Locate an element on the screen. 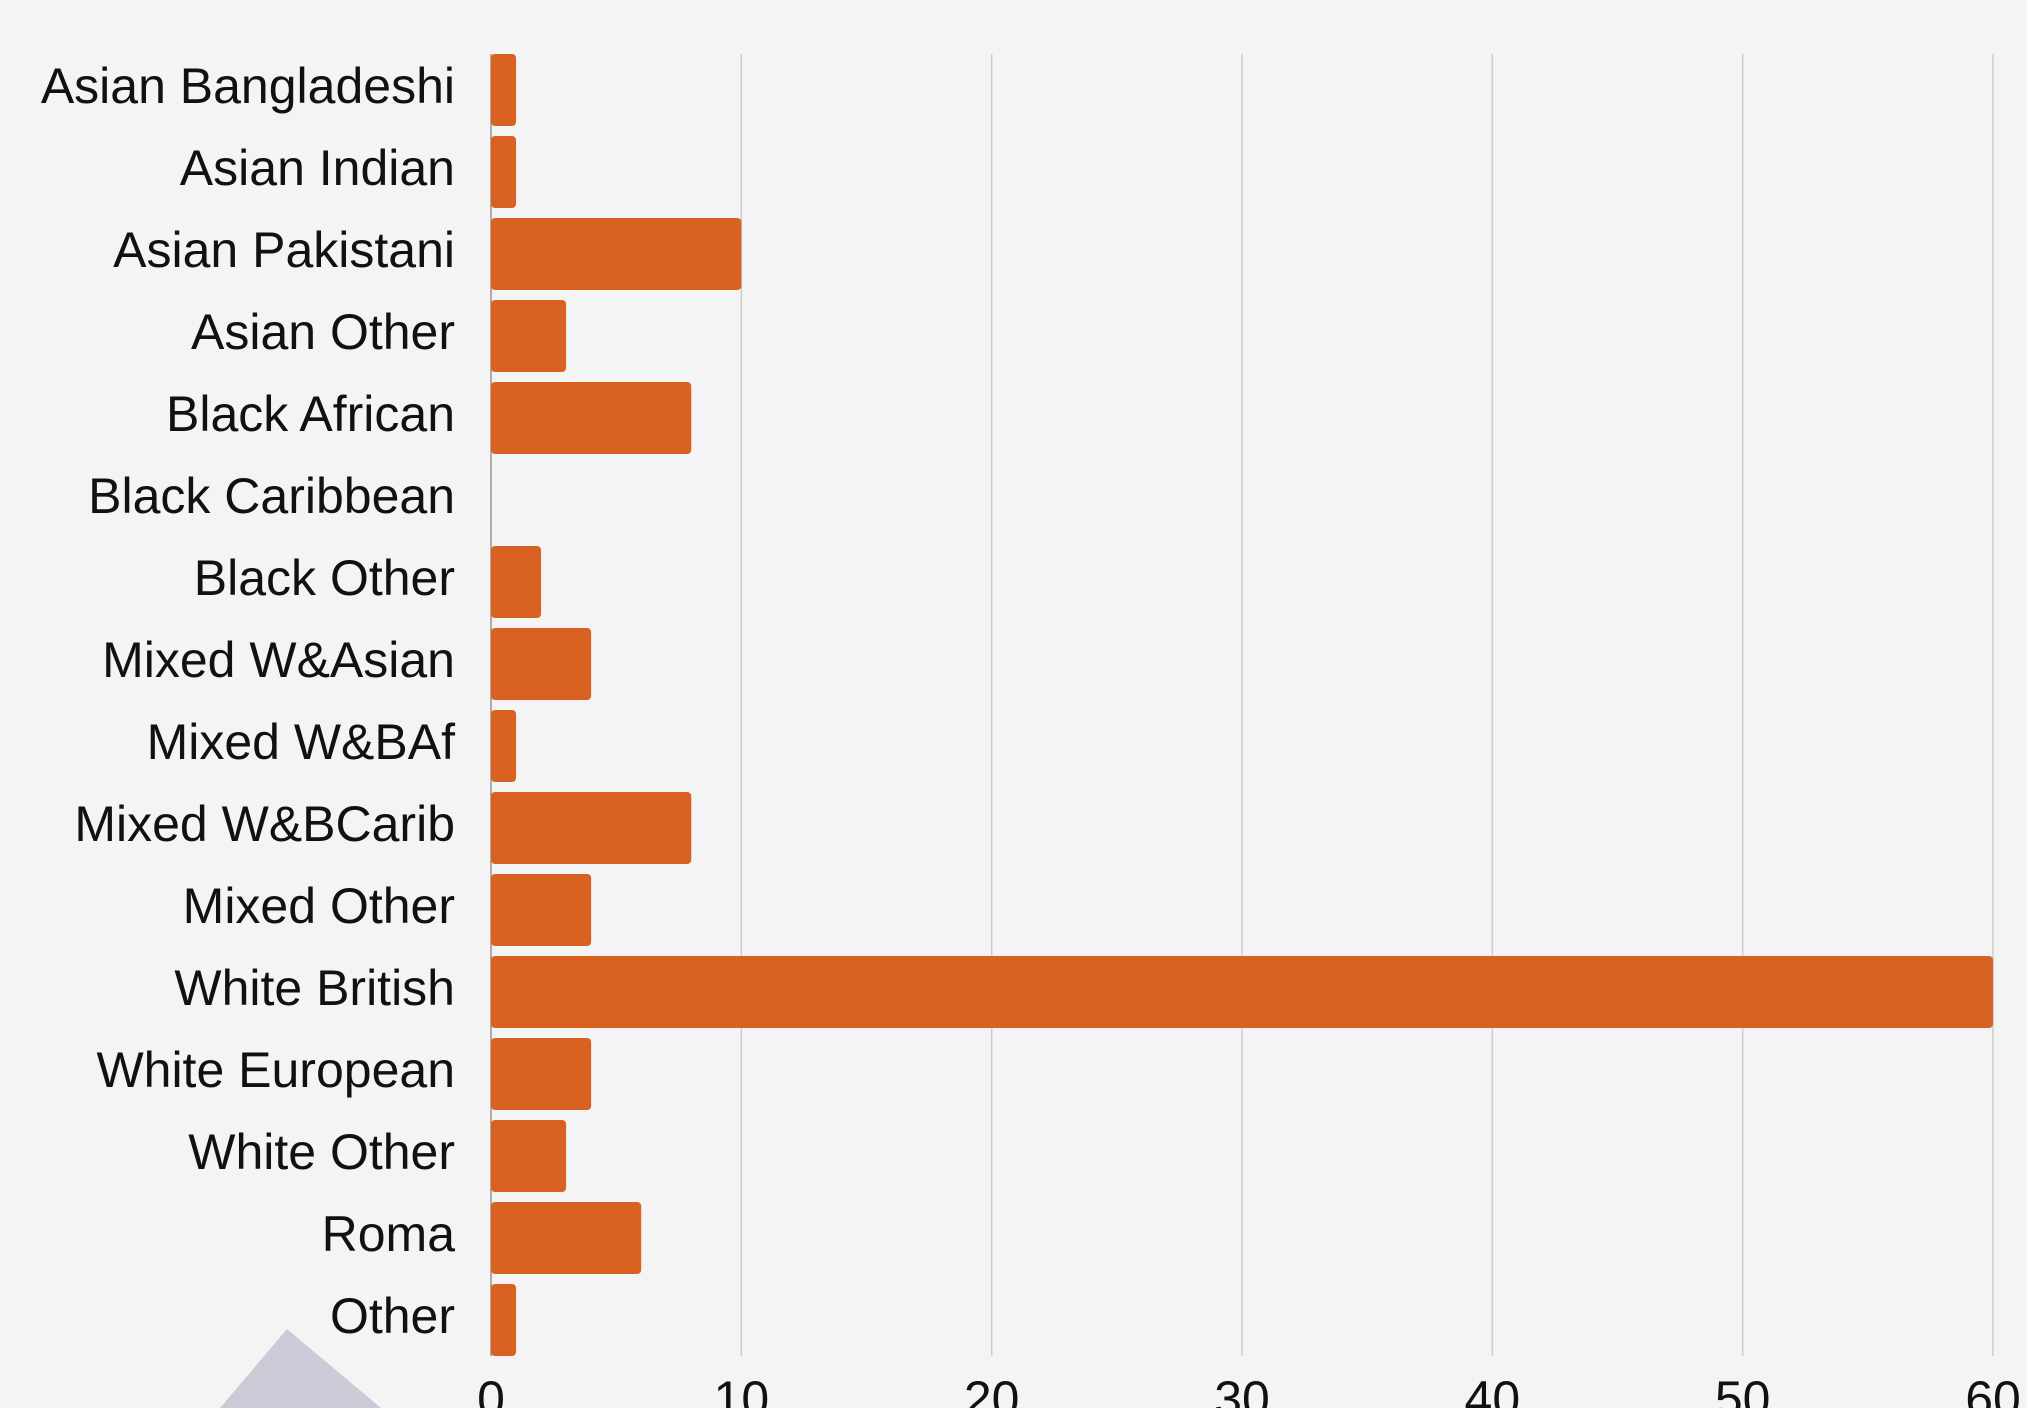 This screenshot has height=1408, width=2027. y-tick-label: Black African is located at coordinates (310, 414).